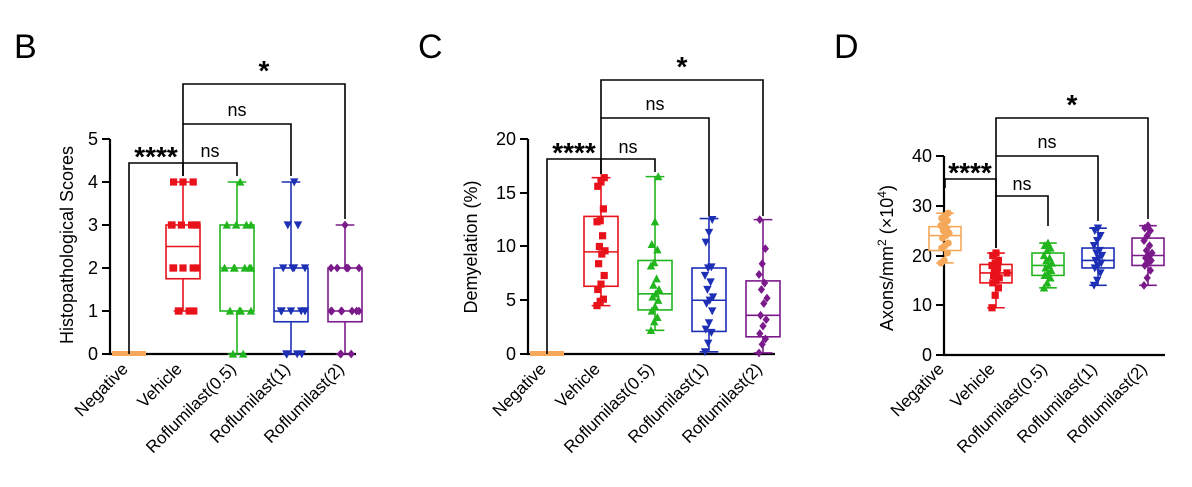 The image size is (1192, 487). I want to click on y-tick-label-d-1: 10, so click(922, 305).